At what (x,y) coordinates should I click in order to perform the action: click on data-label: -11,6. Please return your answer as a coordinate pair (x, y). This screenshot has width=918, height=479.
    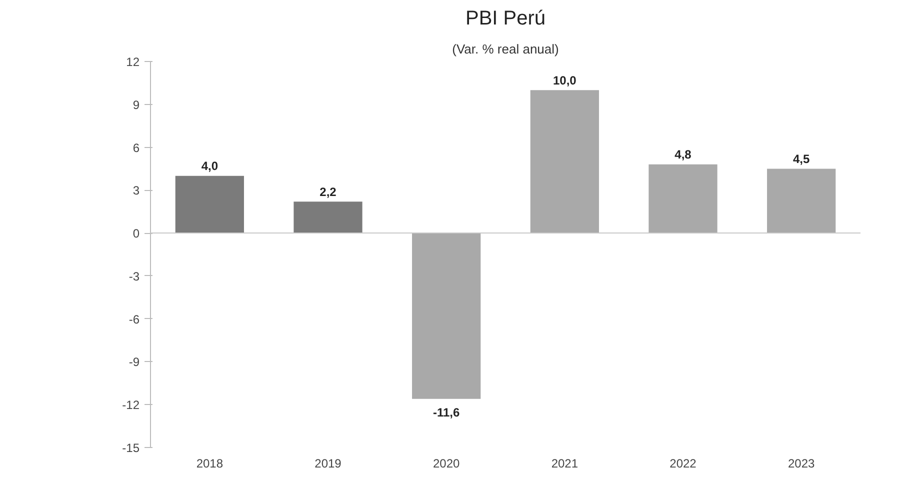
    Looking at the image, I should click on (446, 412).